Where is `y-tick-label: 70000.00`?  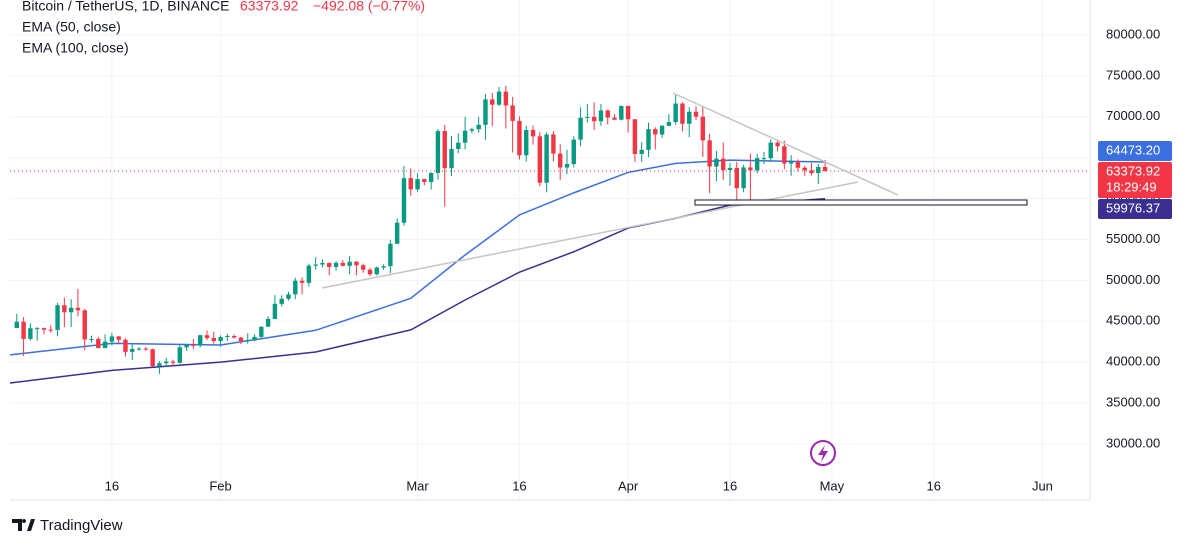 y-tick-label: 70000.00 is located at coordinates (1133, 115).